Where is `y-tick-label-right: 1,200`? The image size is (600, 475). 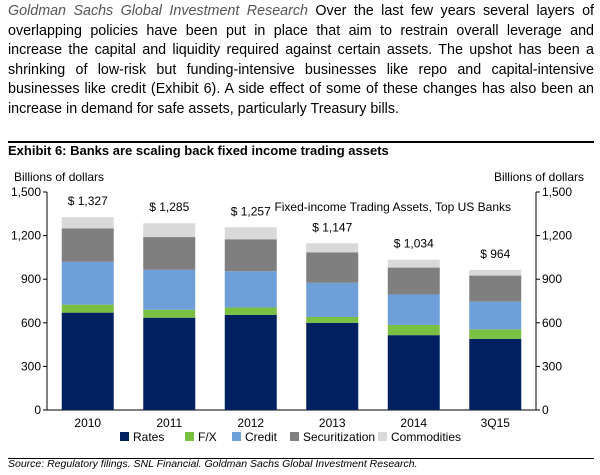 y-tick-label-right: 1,200 is located at coordinates (557, 236).